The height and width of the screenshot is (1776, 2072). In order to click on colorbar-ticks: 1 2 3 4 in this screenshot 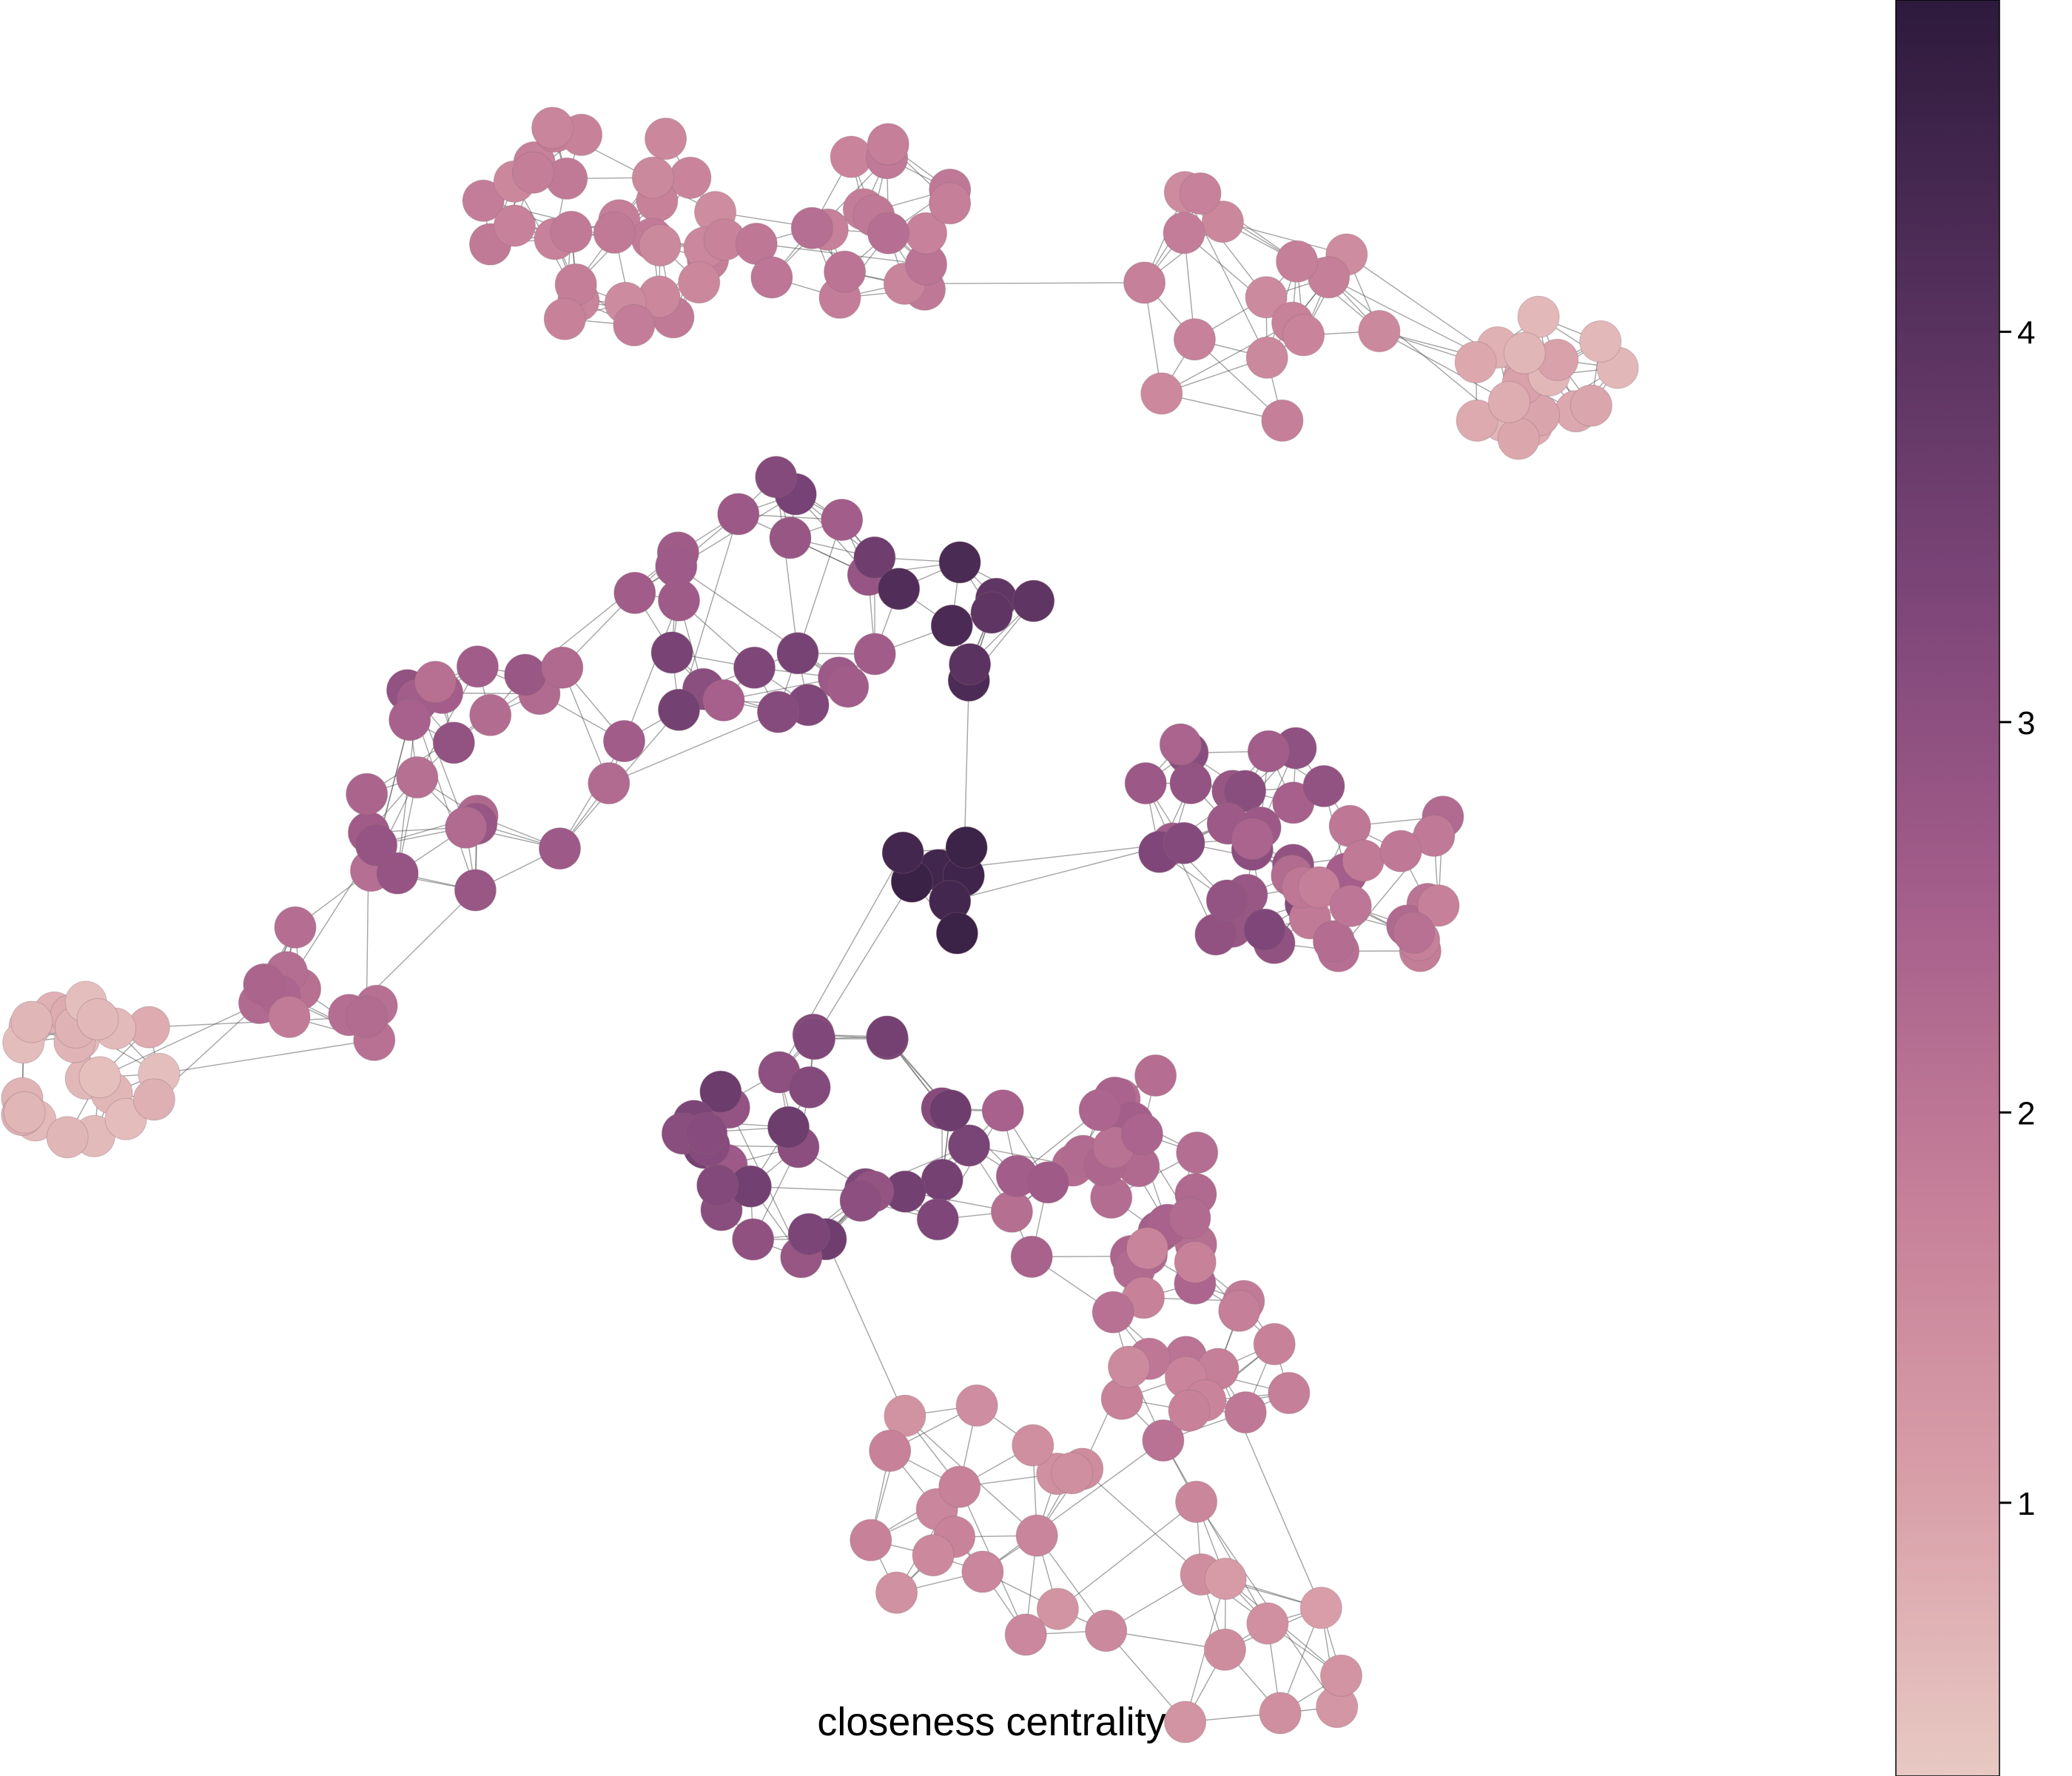, I will do `click(2017, 918)`.